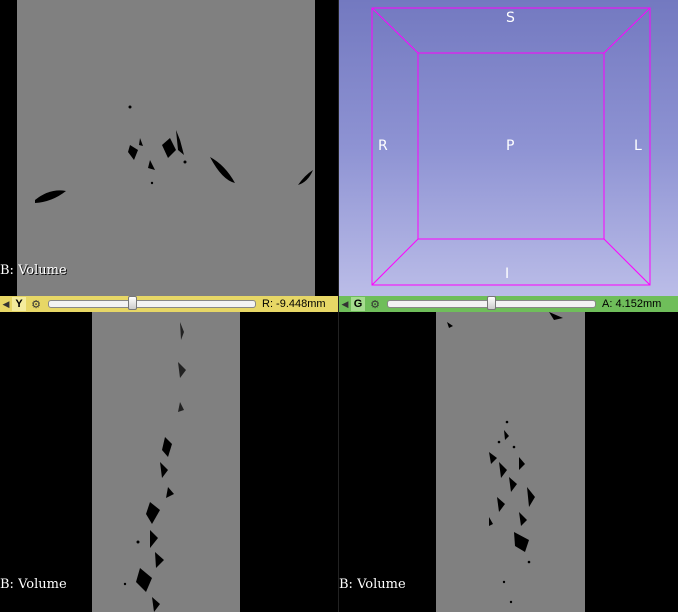  I want to click on view-divider, so click(338, 306).